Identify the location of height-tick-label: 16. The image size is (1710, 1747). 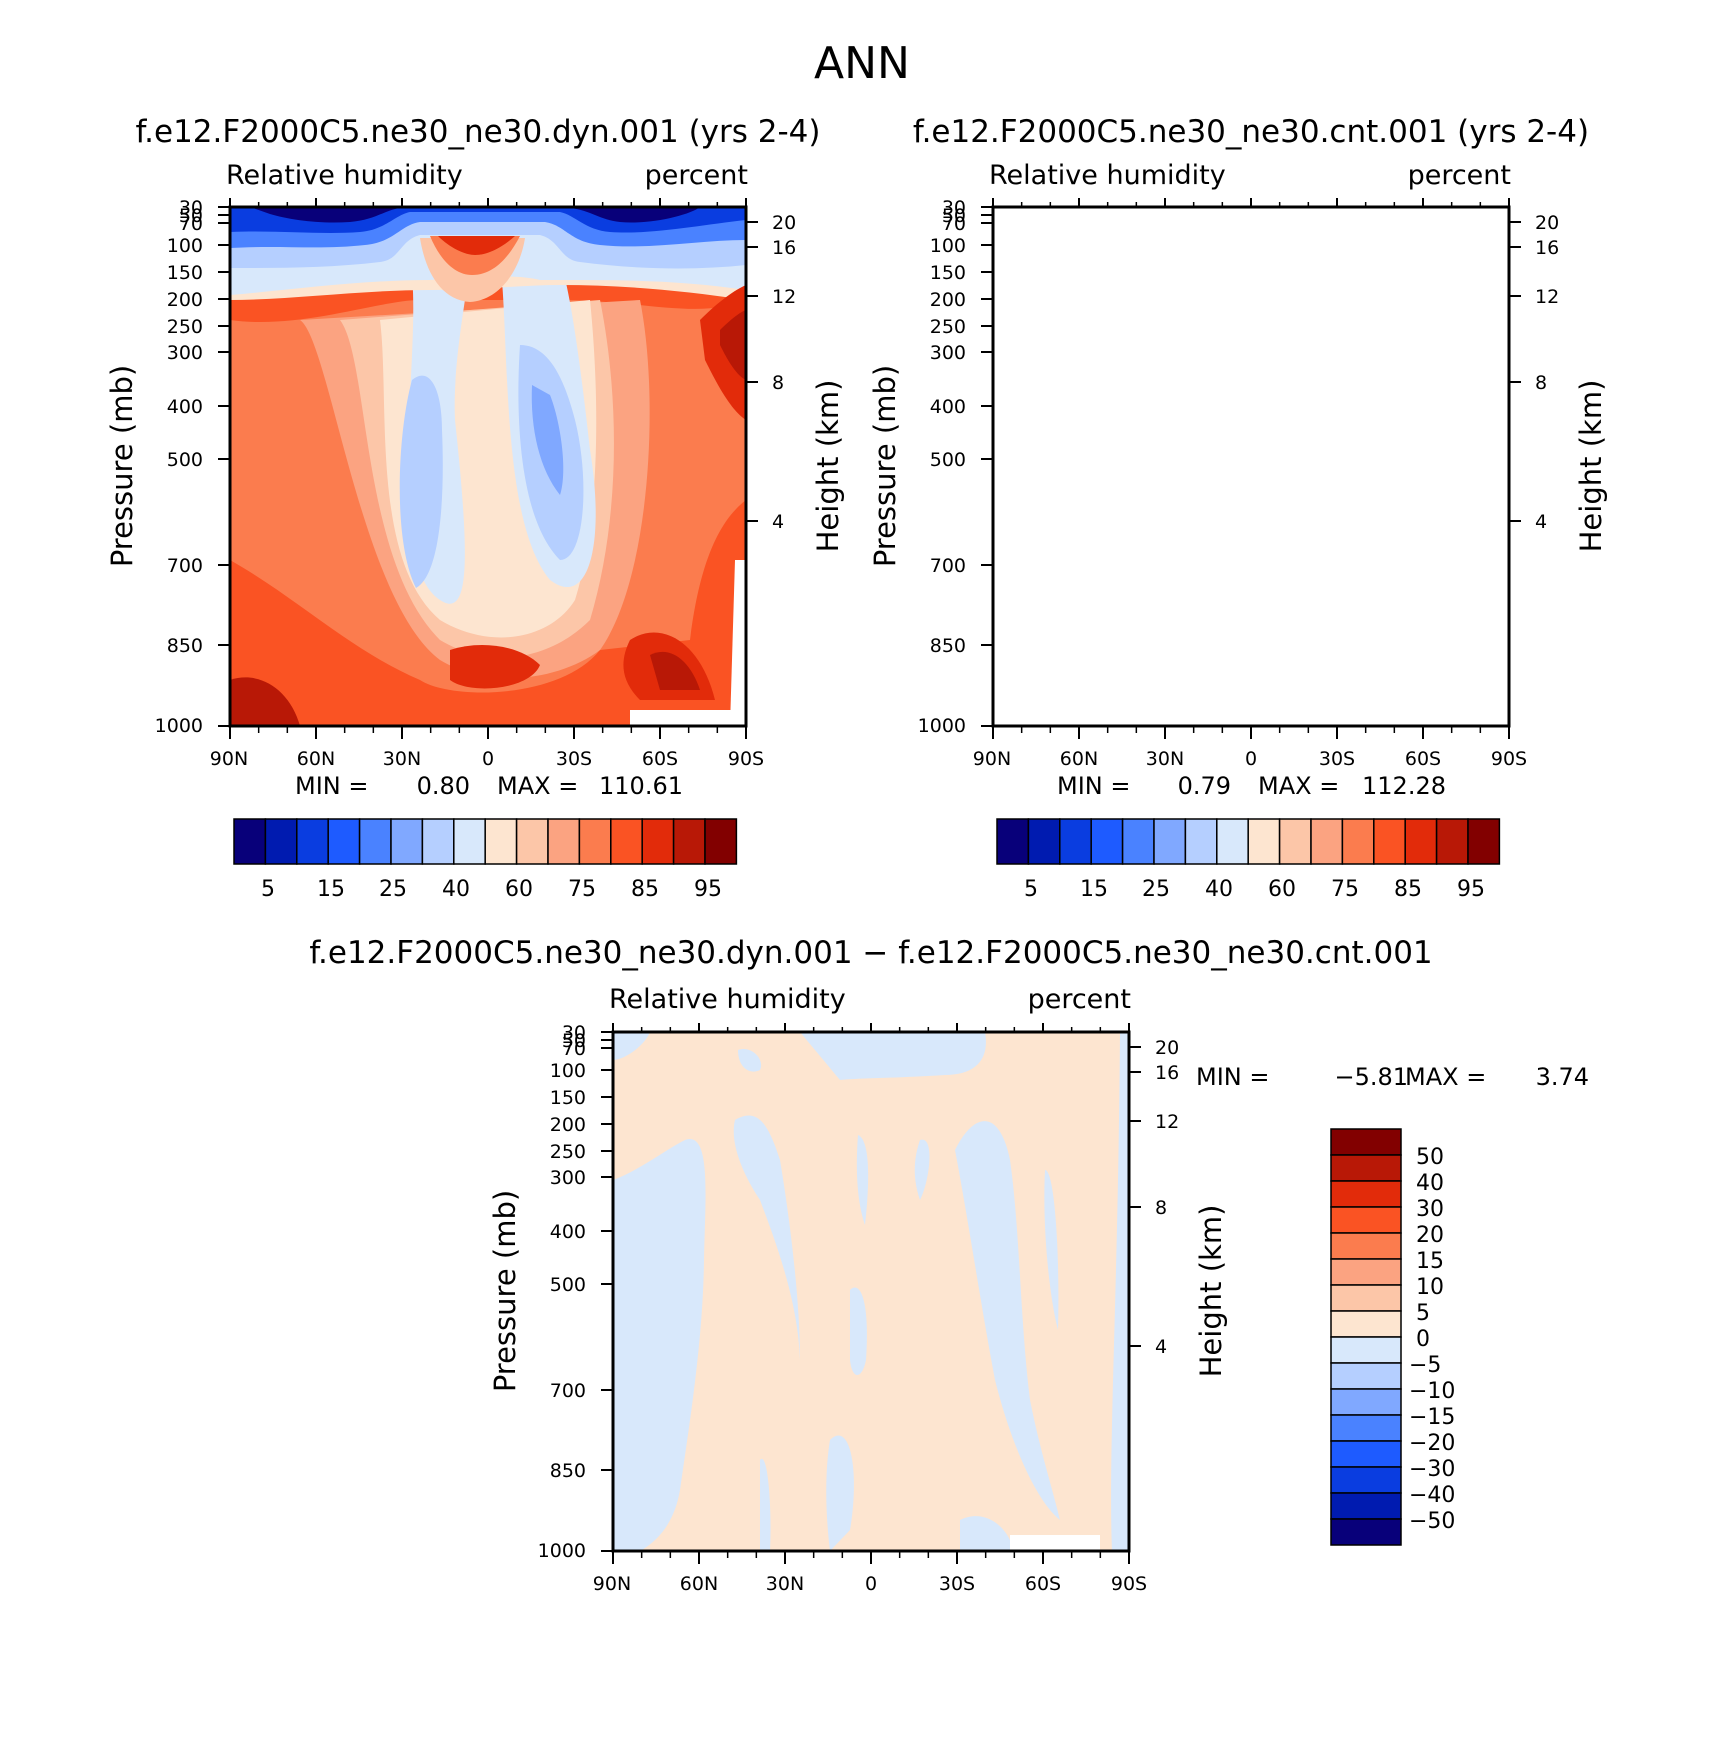
(1547, 248).